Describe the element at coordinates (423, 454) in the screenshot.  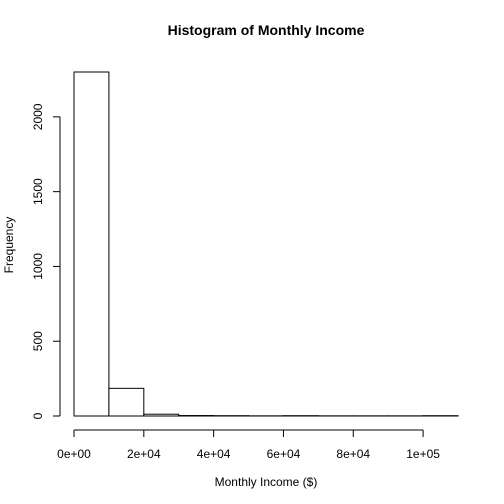
I see `x-tick-label-5: 1e+05` at that location.